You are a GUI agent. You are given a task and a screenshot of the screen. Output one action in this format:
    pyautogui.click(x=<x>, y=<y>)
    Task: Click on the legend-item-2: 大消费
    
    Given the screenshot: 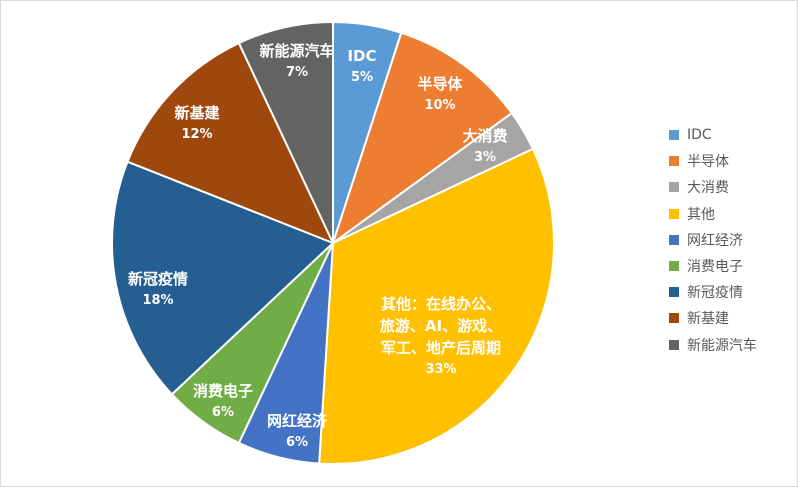 What is the action you would take?
    pyautogui.click(x=713, y=187)
    